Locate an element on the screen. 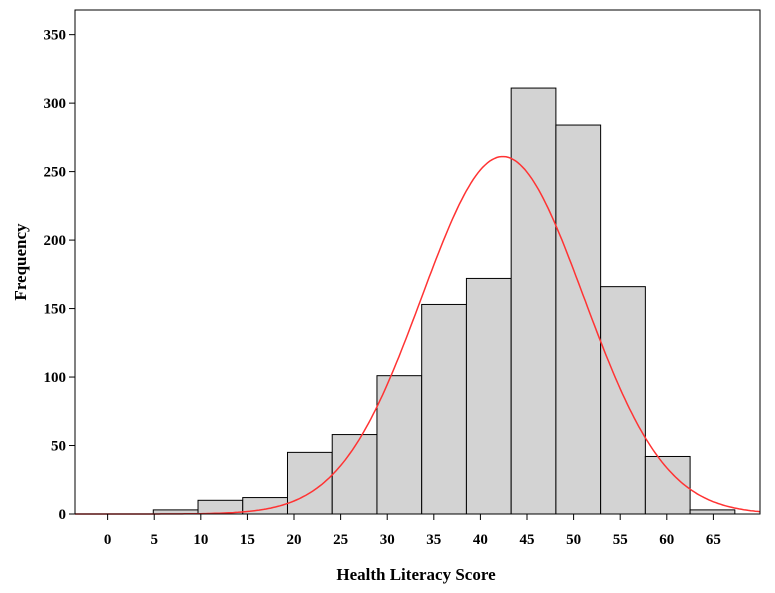 This screenshot has height=593, width=775. y-tick-label: 50 is located at coordinates (58, 447).